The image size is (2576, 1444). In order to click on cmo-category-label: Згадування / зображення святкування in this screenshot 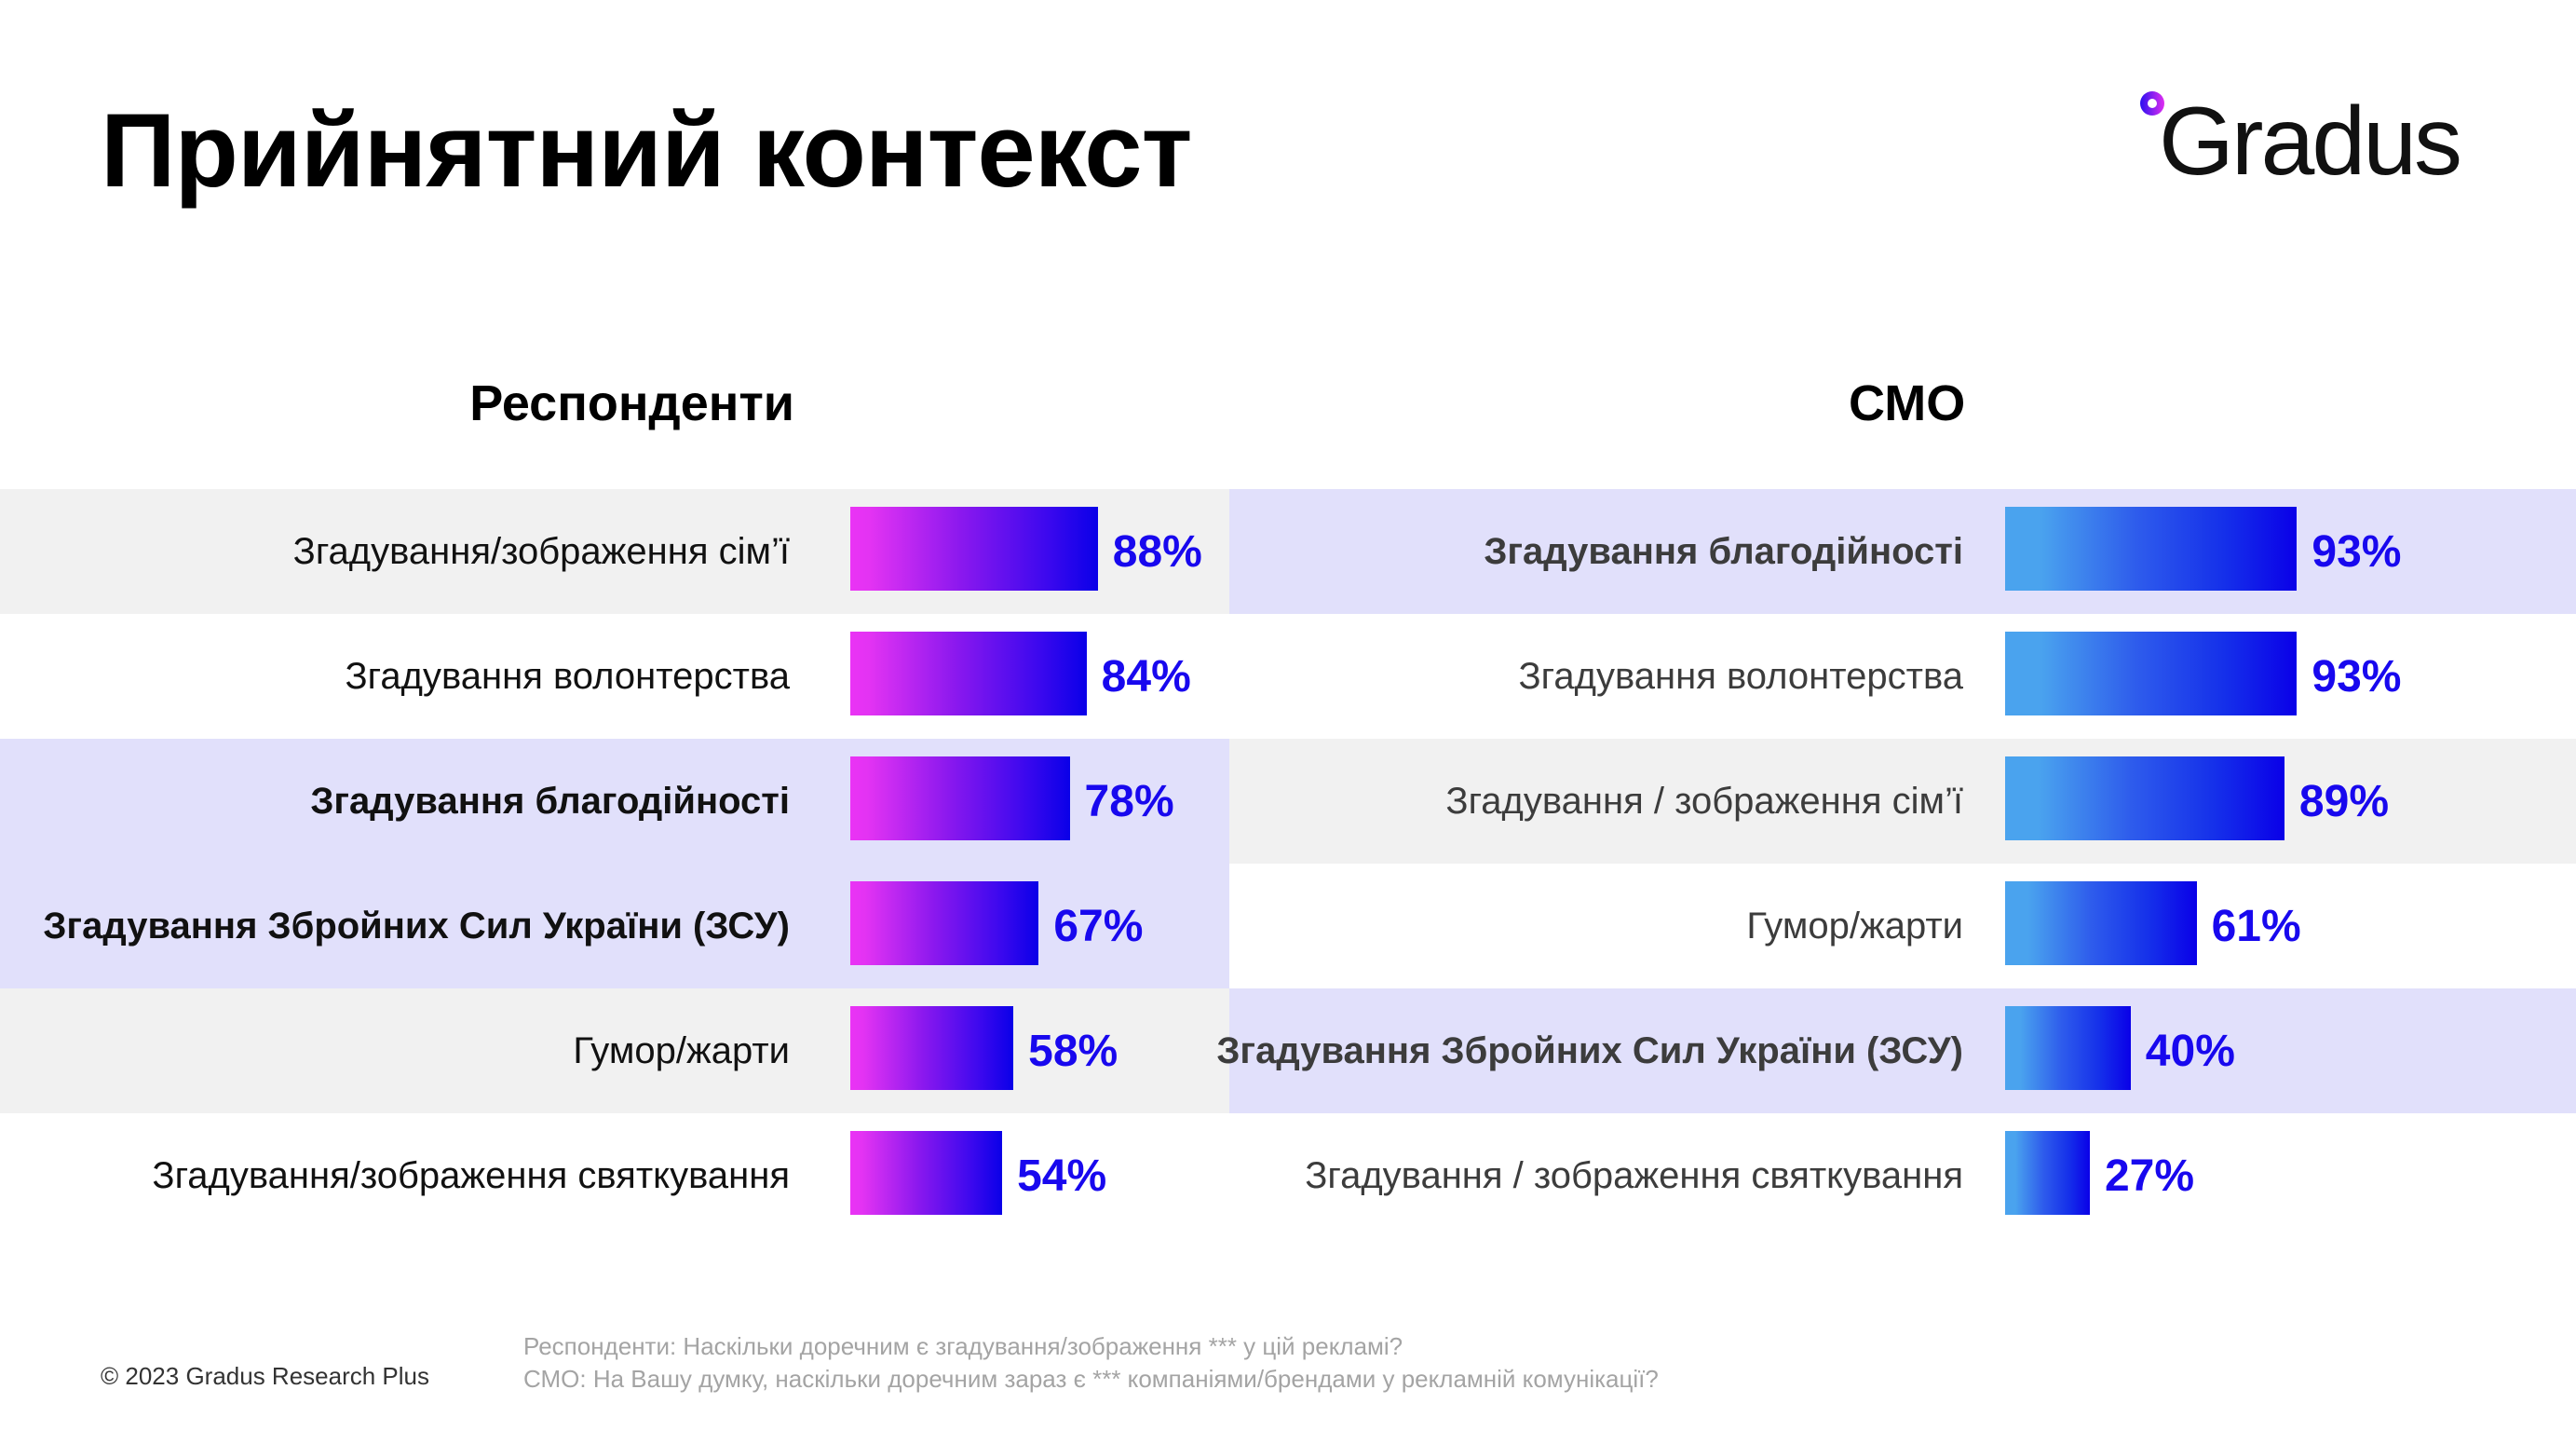, I will do `click(1634, 1175)`.